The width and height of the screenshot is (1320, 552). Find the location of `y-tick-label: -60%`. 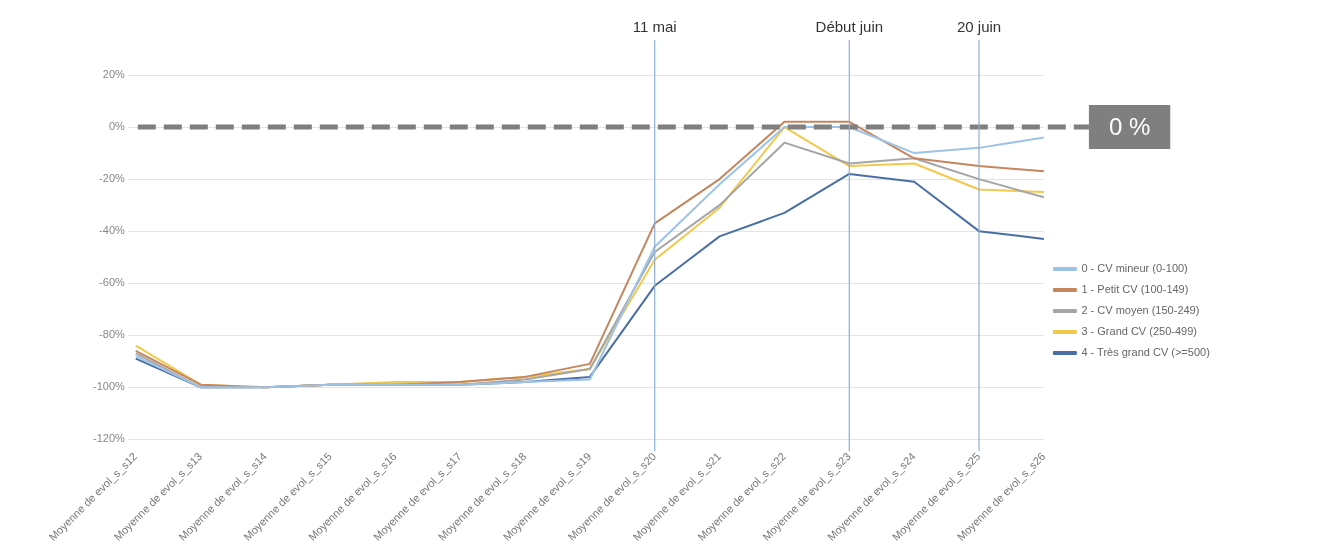

y-tick-label: -60% is located at coordinates (112, 282).